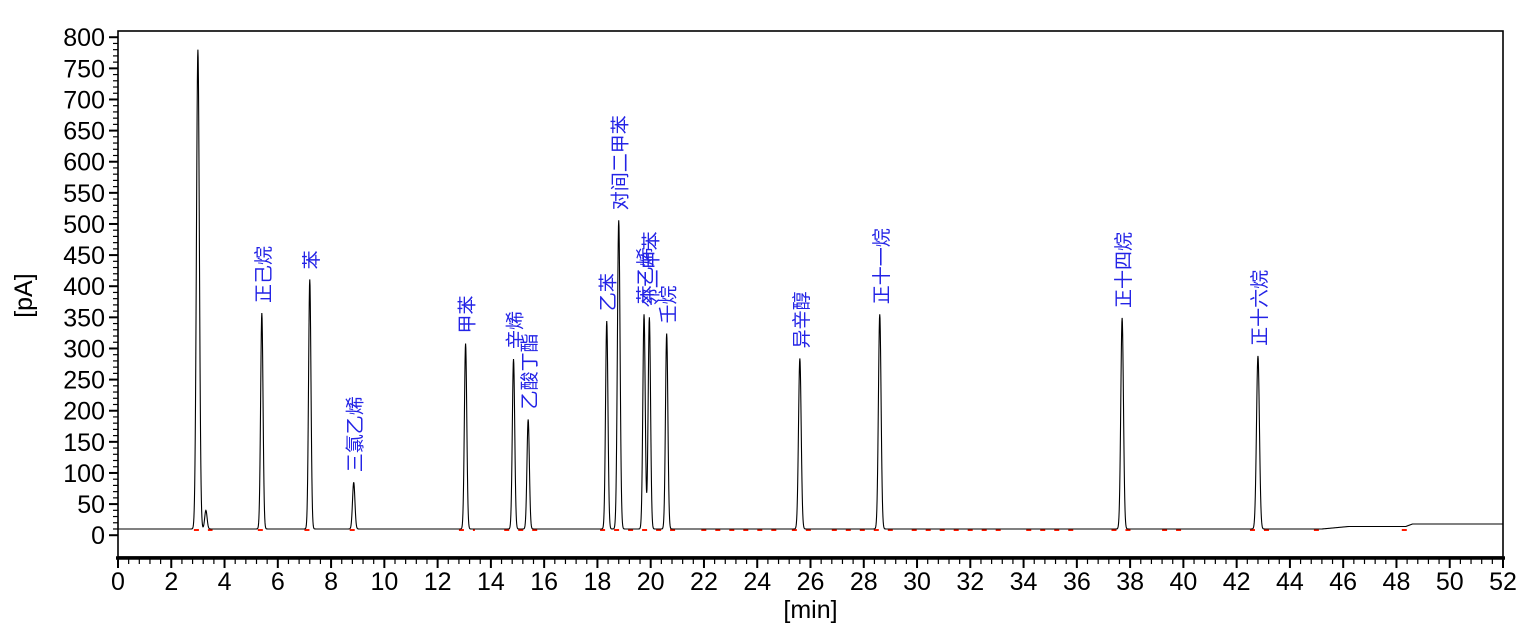 The height and width of the screenshot is (640, 1538). I want to click on y-tick-label: 450, so click(84, 256).